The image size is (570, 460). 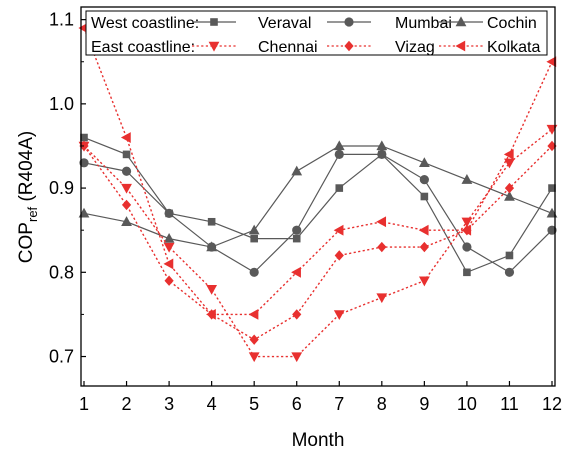 I want to click on y-tick-label: 0.7, so click(x=61, y=357).